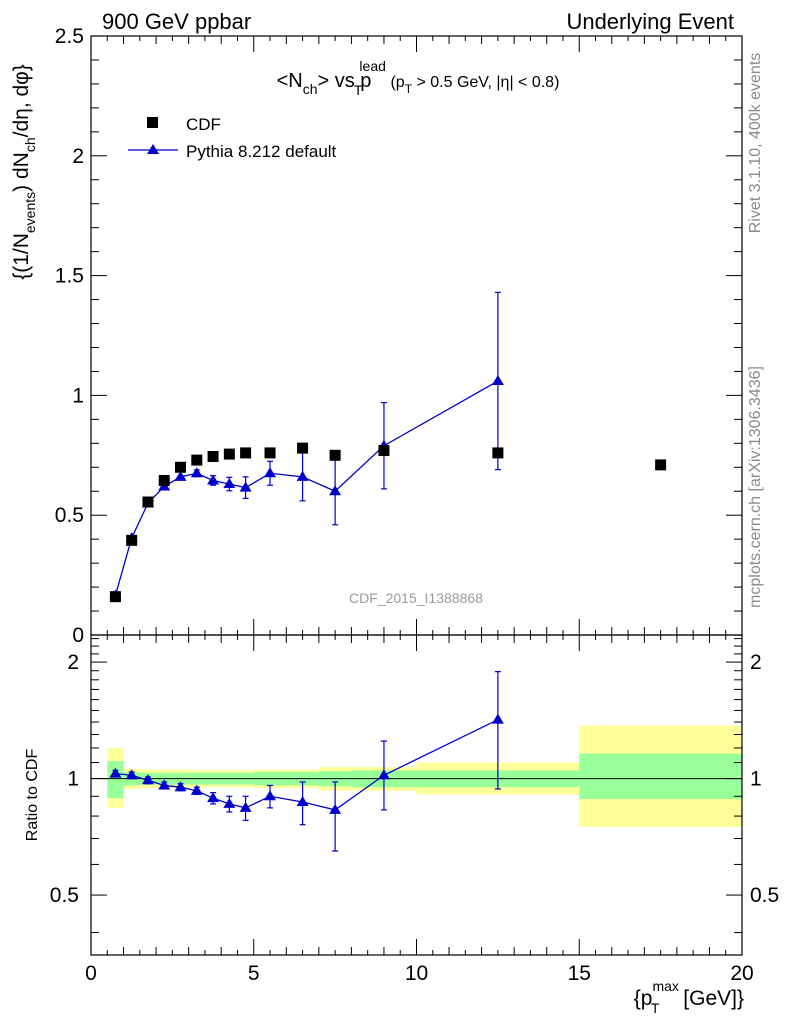 This screenshot has width=786, height=1024. What do you see at coordinates (78, 156) in the screenshot?
I see `main-y-tick-label: 2` at bounding box center [78, 156].